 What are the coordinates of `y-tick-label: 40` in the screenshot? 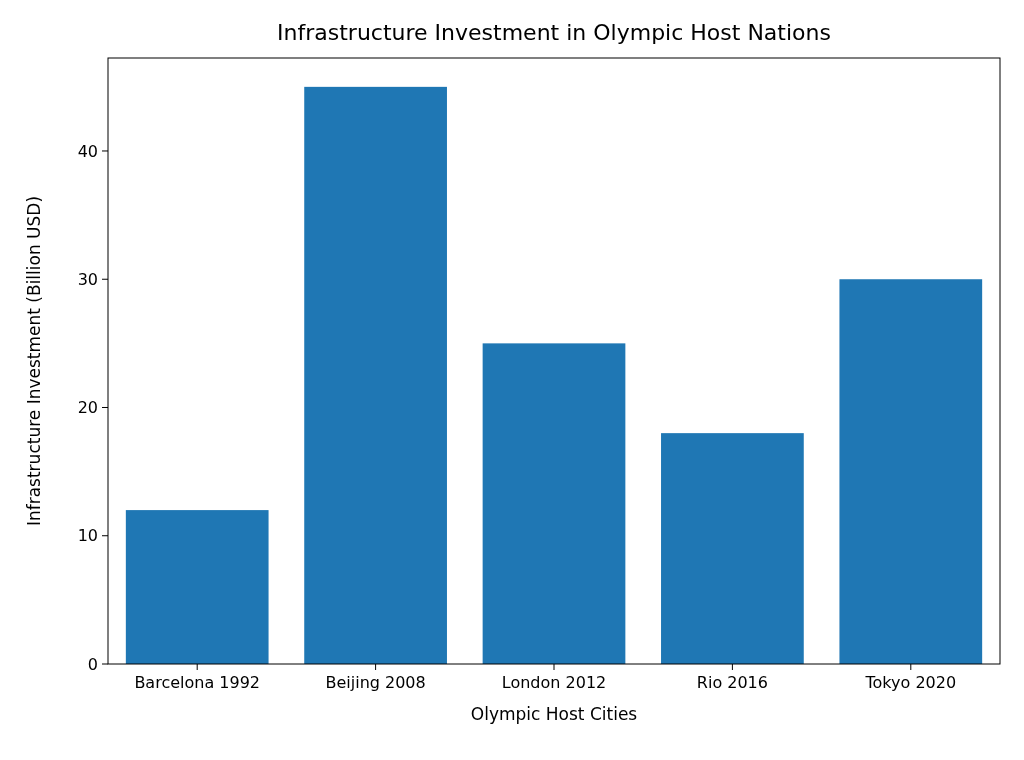 It's located at (87, 151).